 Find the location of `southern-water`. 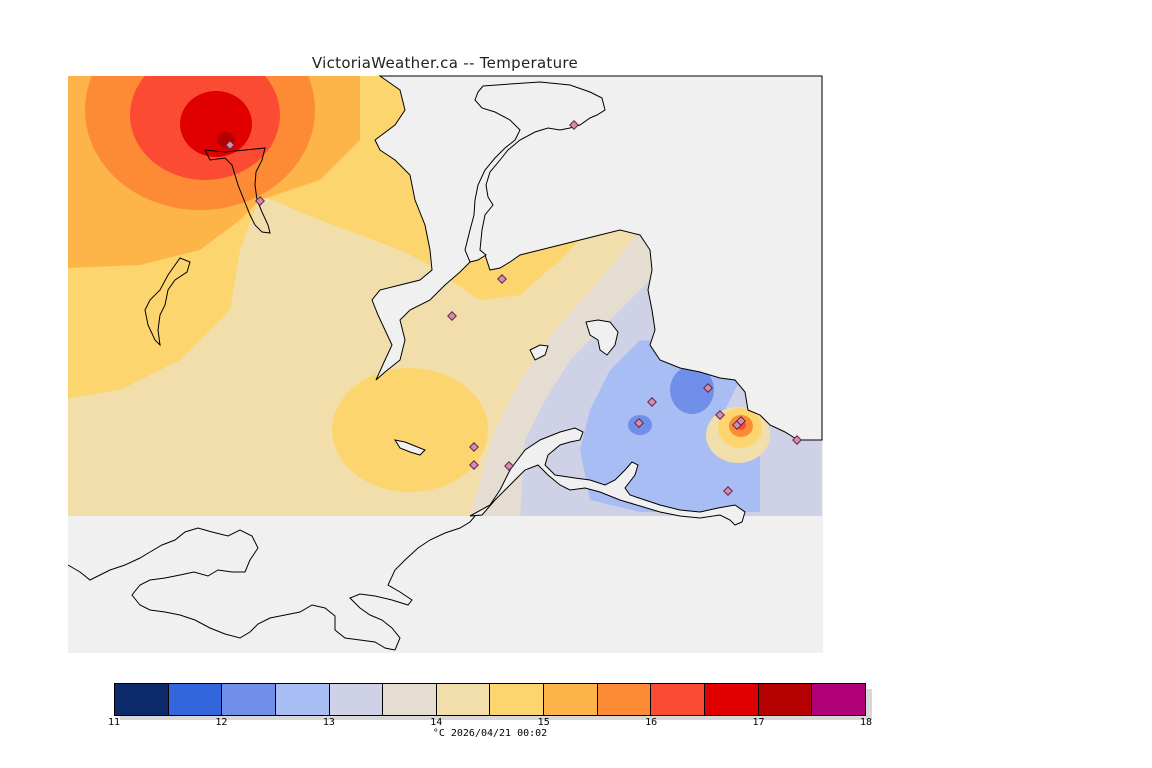

southern-water is located at coordinates (607, 476).